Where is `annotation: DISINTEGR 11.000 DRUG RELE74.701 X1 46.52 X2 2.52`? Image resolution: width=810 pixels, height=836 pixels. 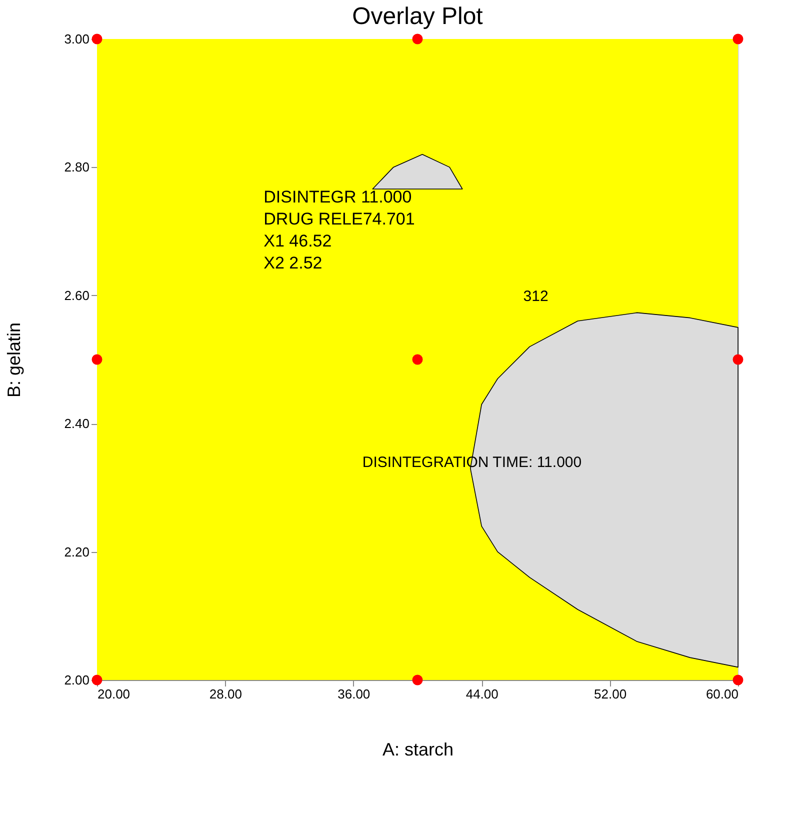
annotation: DISINTEGR 11.000 DRUG RELE74.701 X1 46.52 X2 2.52 is located at coordinates (339, 230).